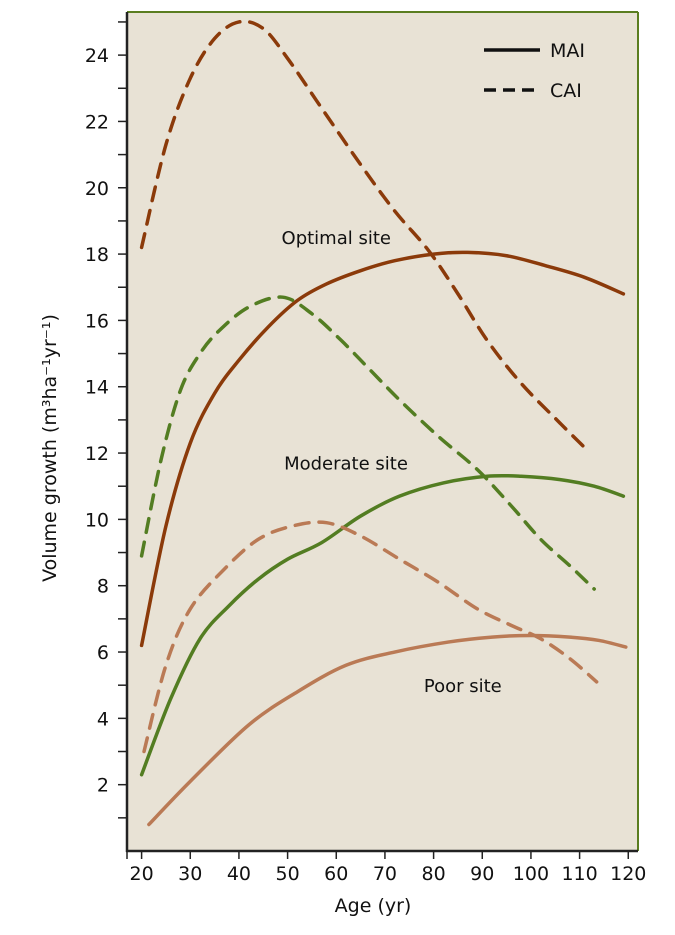  What do you see at coordinates (579, 874) in the screenshot?
I see `x-tick-label: 110` at bounding box center [579, 874].